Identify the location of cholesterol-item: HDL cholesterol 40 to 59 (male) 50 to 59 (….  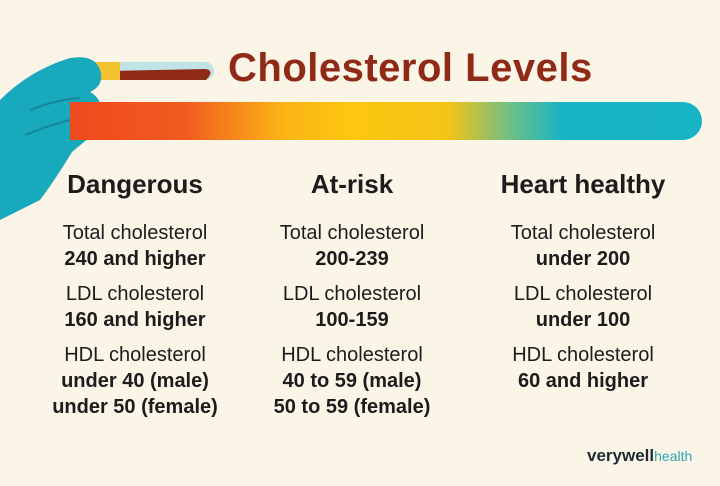
(352, 381).